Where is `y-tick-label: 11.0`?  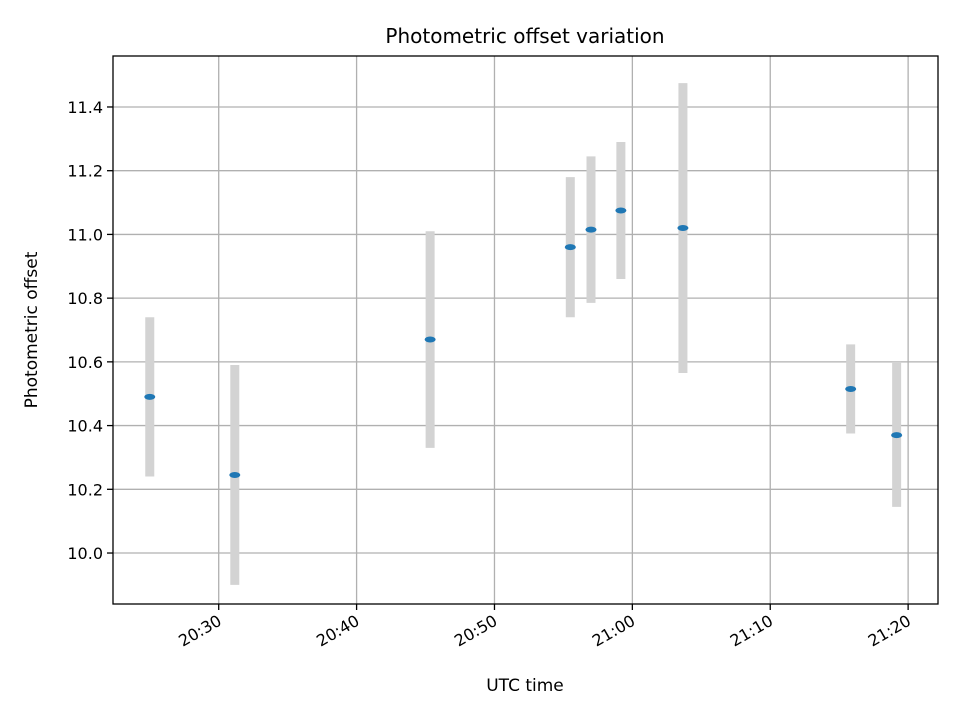
y-tick-label: 11.0 is located at coordinates (85, 234).